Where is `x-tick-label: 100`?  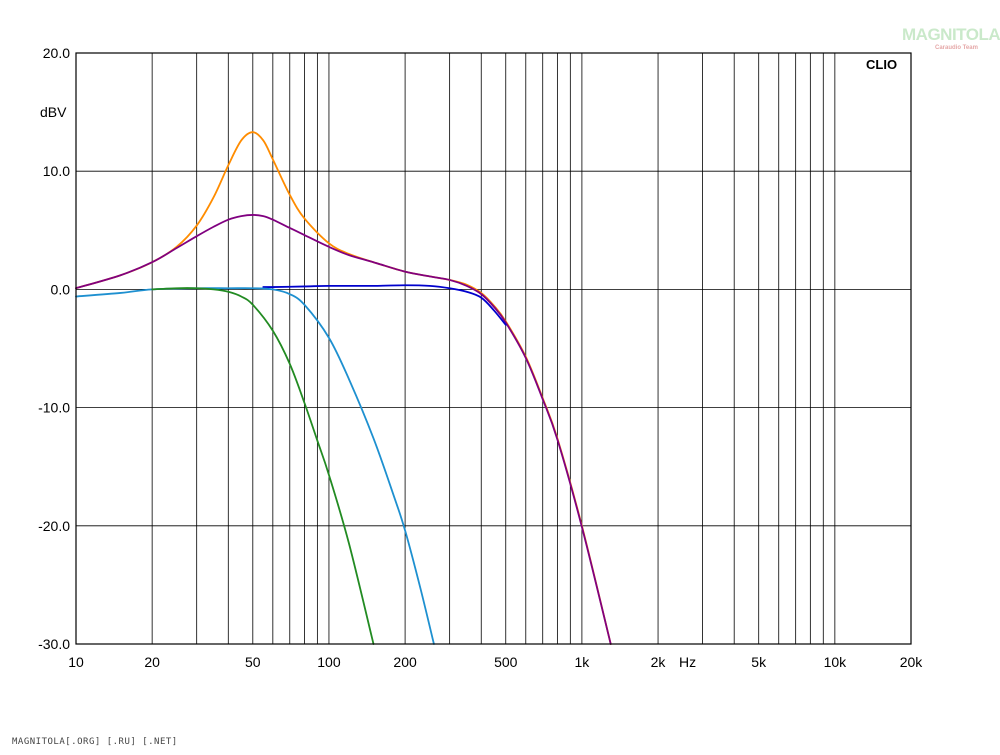
x-tick-label: 100 is located at coordinates (329, 662).